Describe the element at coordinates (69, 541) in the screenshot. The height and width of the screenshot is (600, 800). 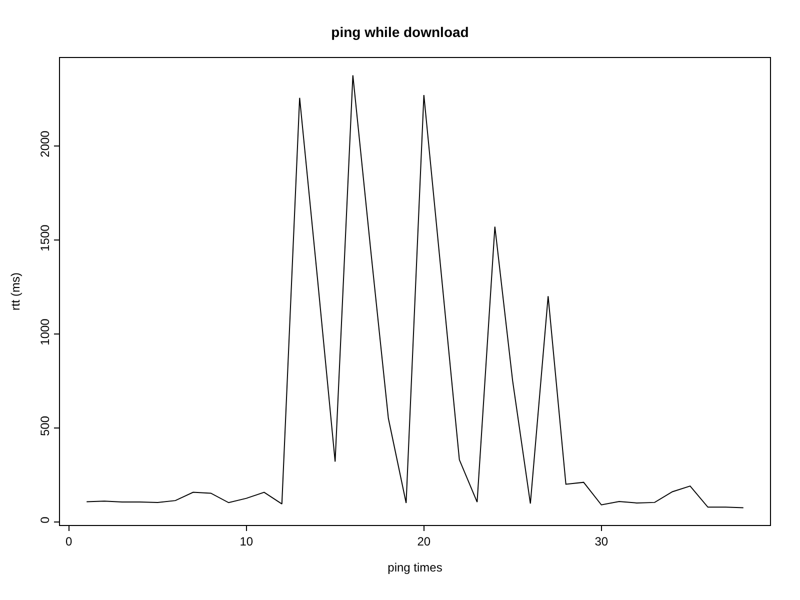
I see `x-tick-label: 0` at that location.